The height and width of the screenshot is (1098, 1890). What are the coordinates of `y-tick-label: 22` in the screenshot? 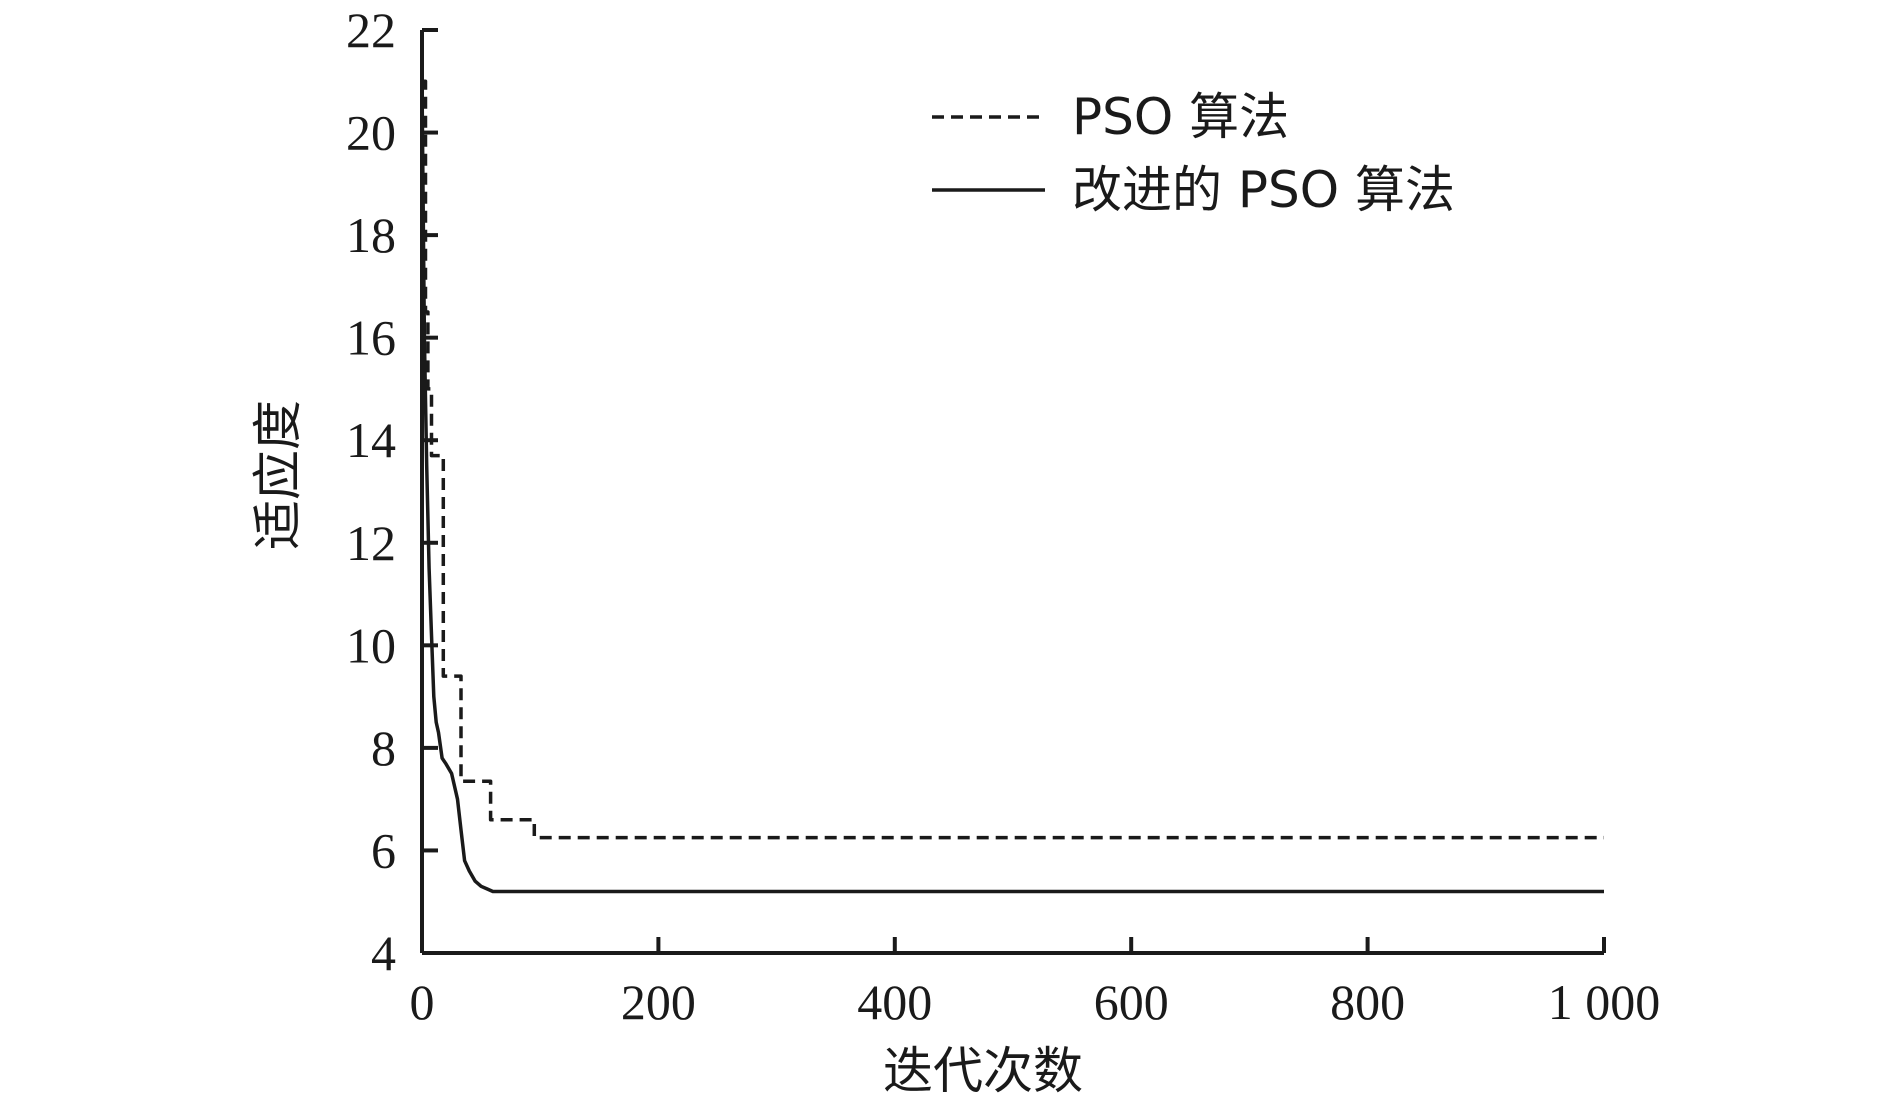 It's located at (371, 30).